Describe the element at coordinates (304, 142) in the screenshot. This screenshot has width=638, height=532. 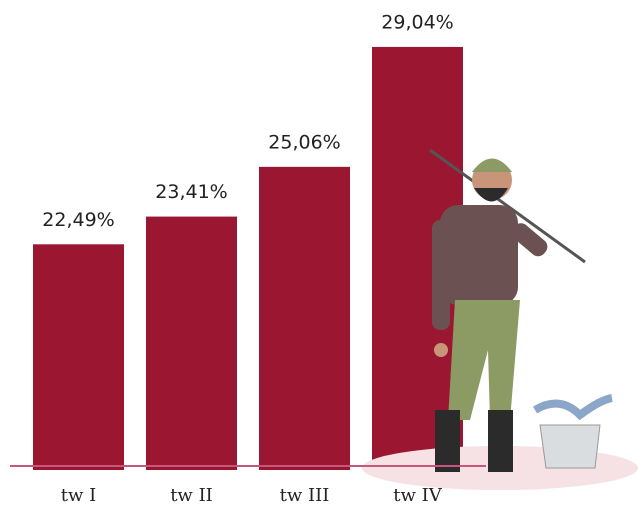
I see `value-label: 25,06%` at that location.